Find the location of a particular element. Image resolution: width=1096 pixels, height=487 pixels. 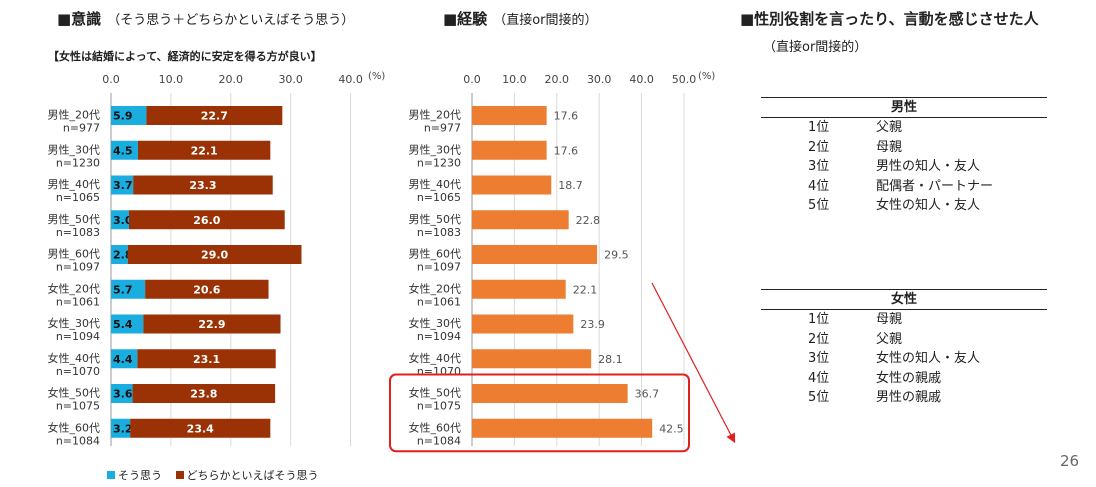

data-label: 23.1 is located at coordinates (206, 359).